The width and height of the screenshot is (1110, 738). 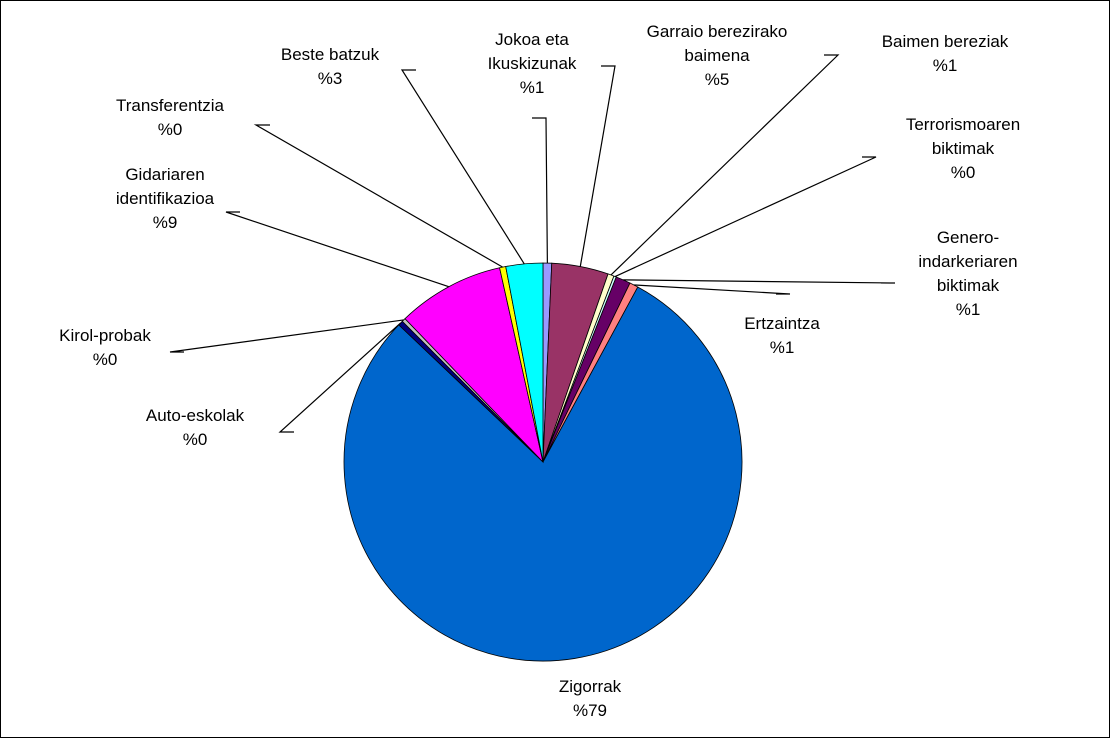 What do you see at coordinates (782, 323) in the screenshot?
I see `category-label: Ertzaintza` at bounding box center [782, 323].